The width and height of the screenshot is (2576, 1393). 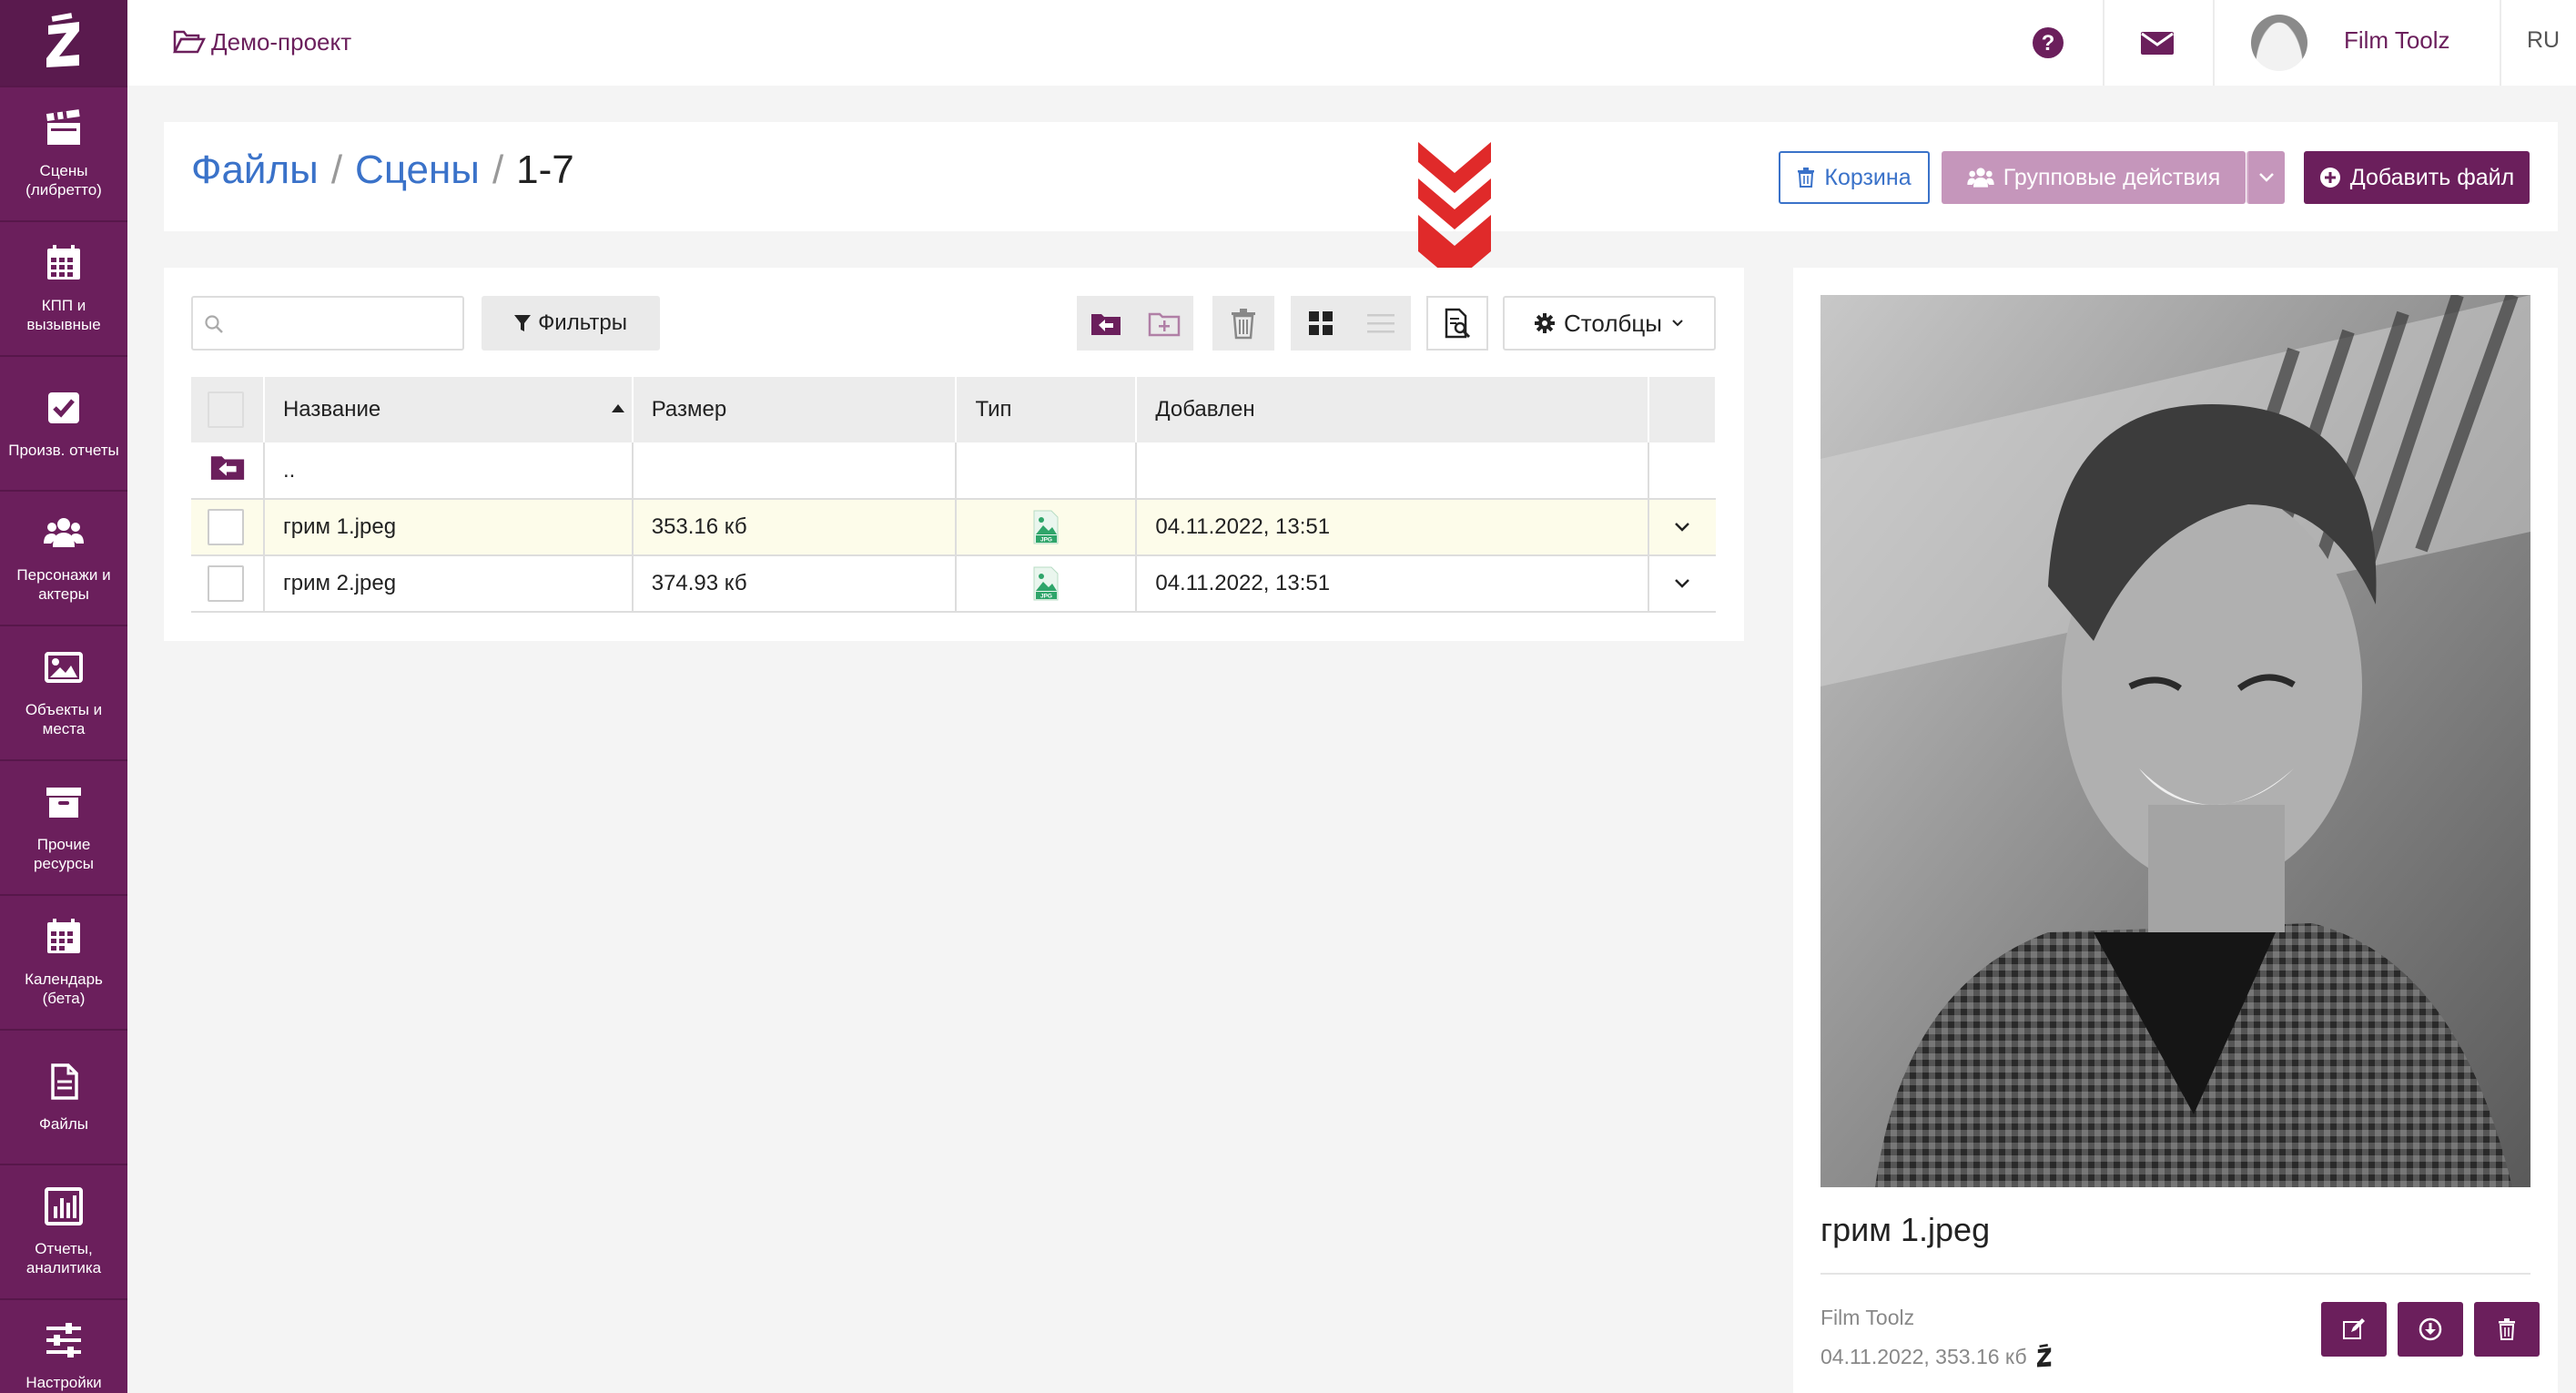 I want to click on trash-button: Корзина, so click(x=1854, y=177).